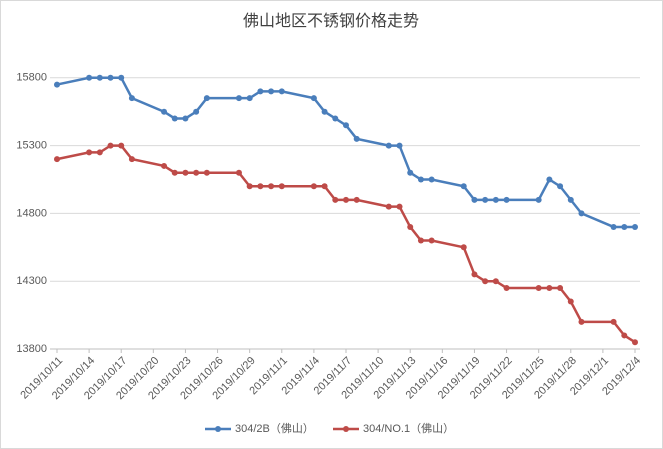  What do you see at coordinates (31, 146) in the screenshot?
I see `y-tick-label: 15300` at bounding box center [31, 146].